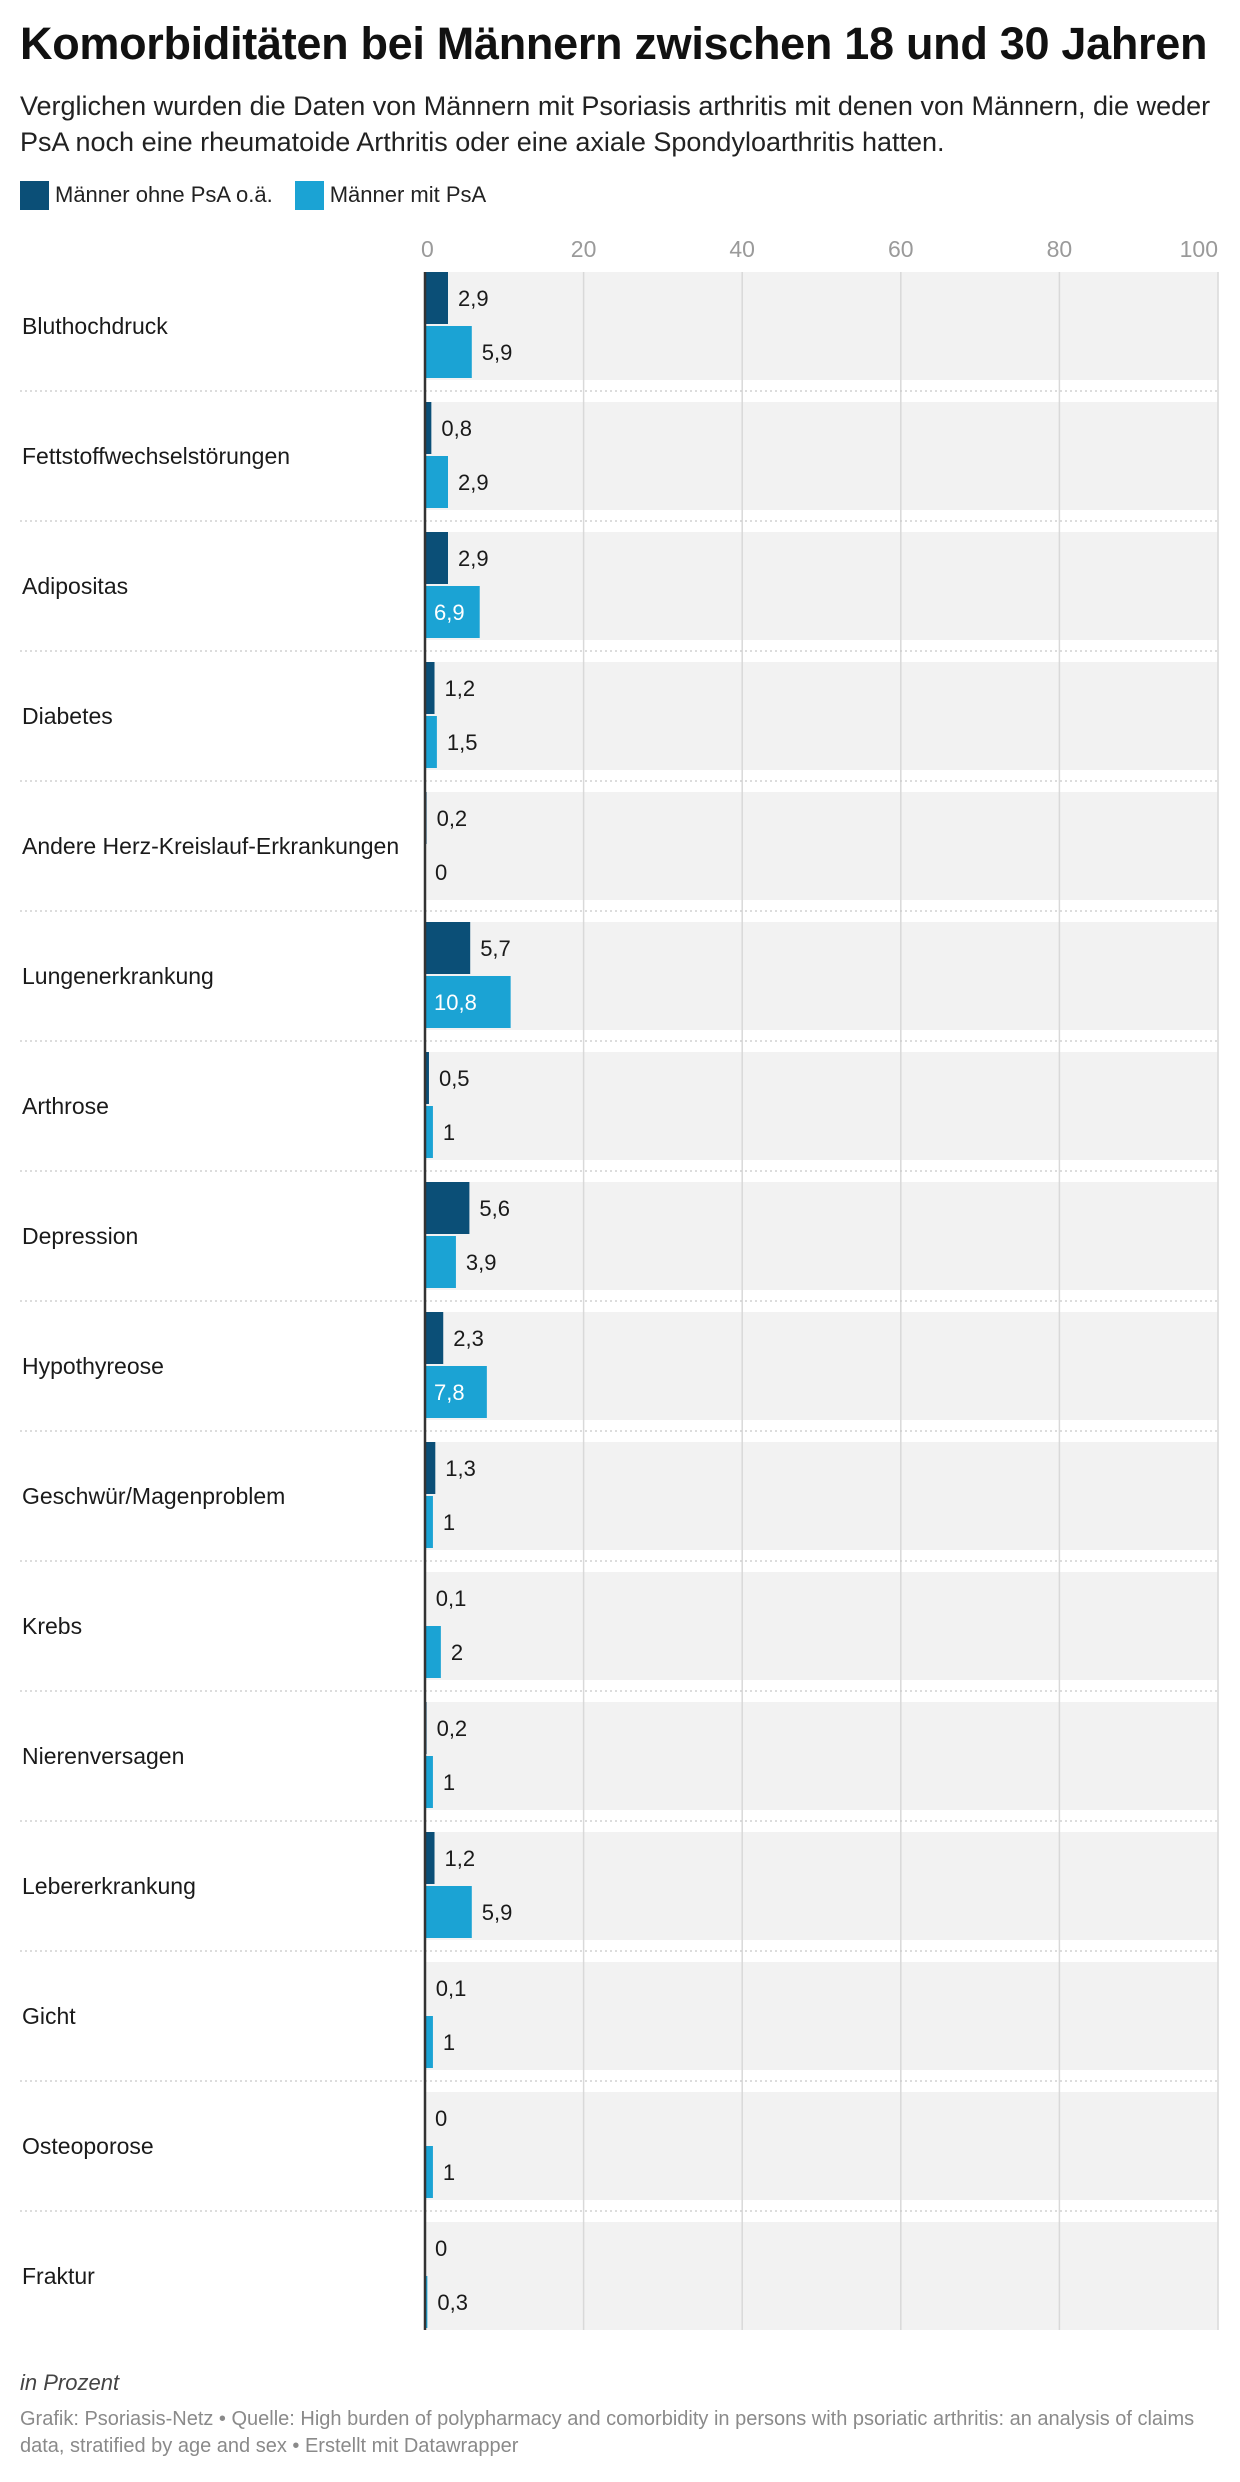  I want to click on data-label: 1,3, so click(460, 1468).